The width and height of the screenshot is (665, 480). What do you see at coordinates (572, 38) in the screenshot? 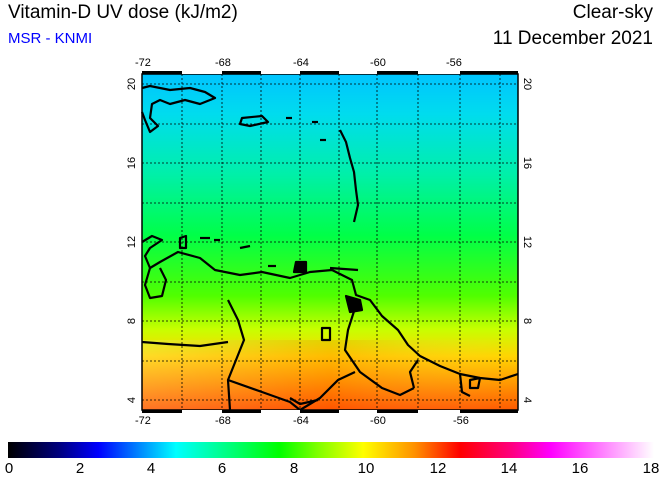
I see `date-label: 11 December 2021` at bounding box center [572, 38].